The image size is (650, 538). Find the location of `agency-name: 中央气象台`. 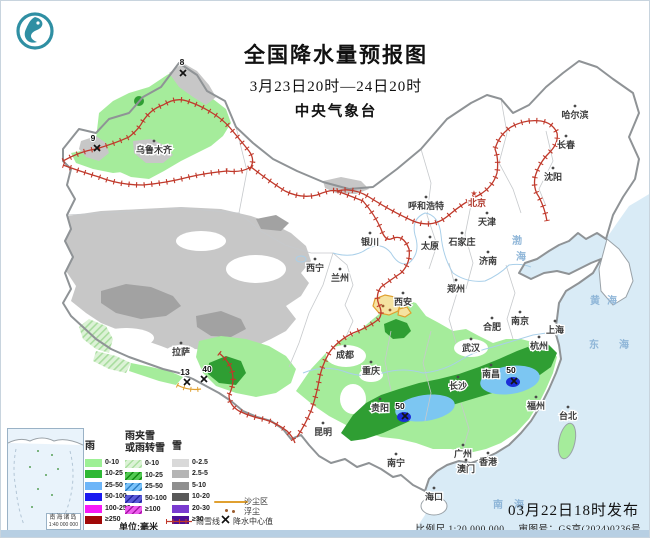

agency-name: 中央气象台 is located at coordinates (336, 112).